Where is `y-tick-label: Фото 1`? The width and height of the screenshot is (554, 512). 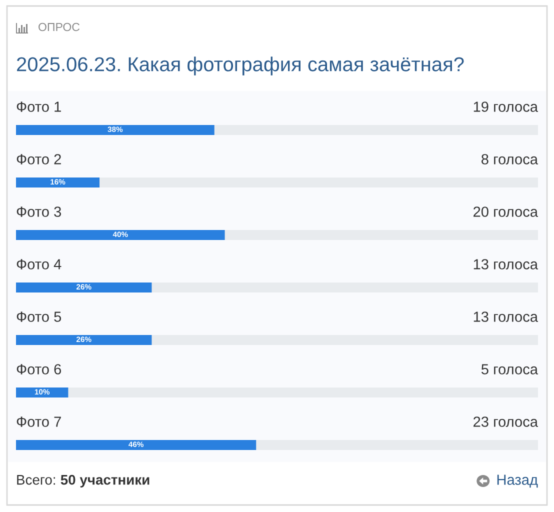 y-tick-label: Фото 1 is located at coordinates (38, 107).